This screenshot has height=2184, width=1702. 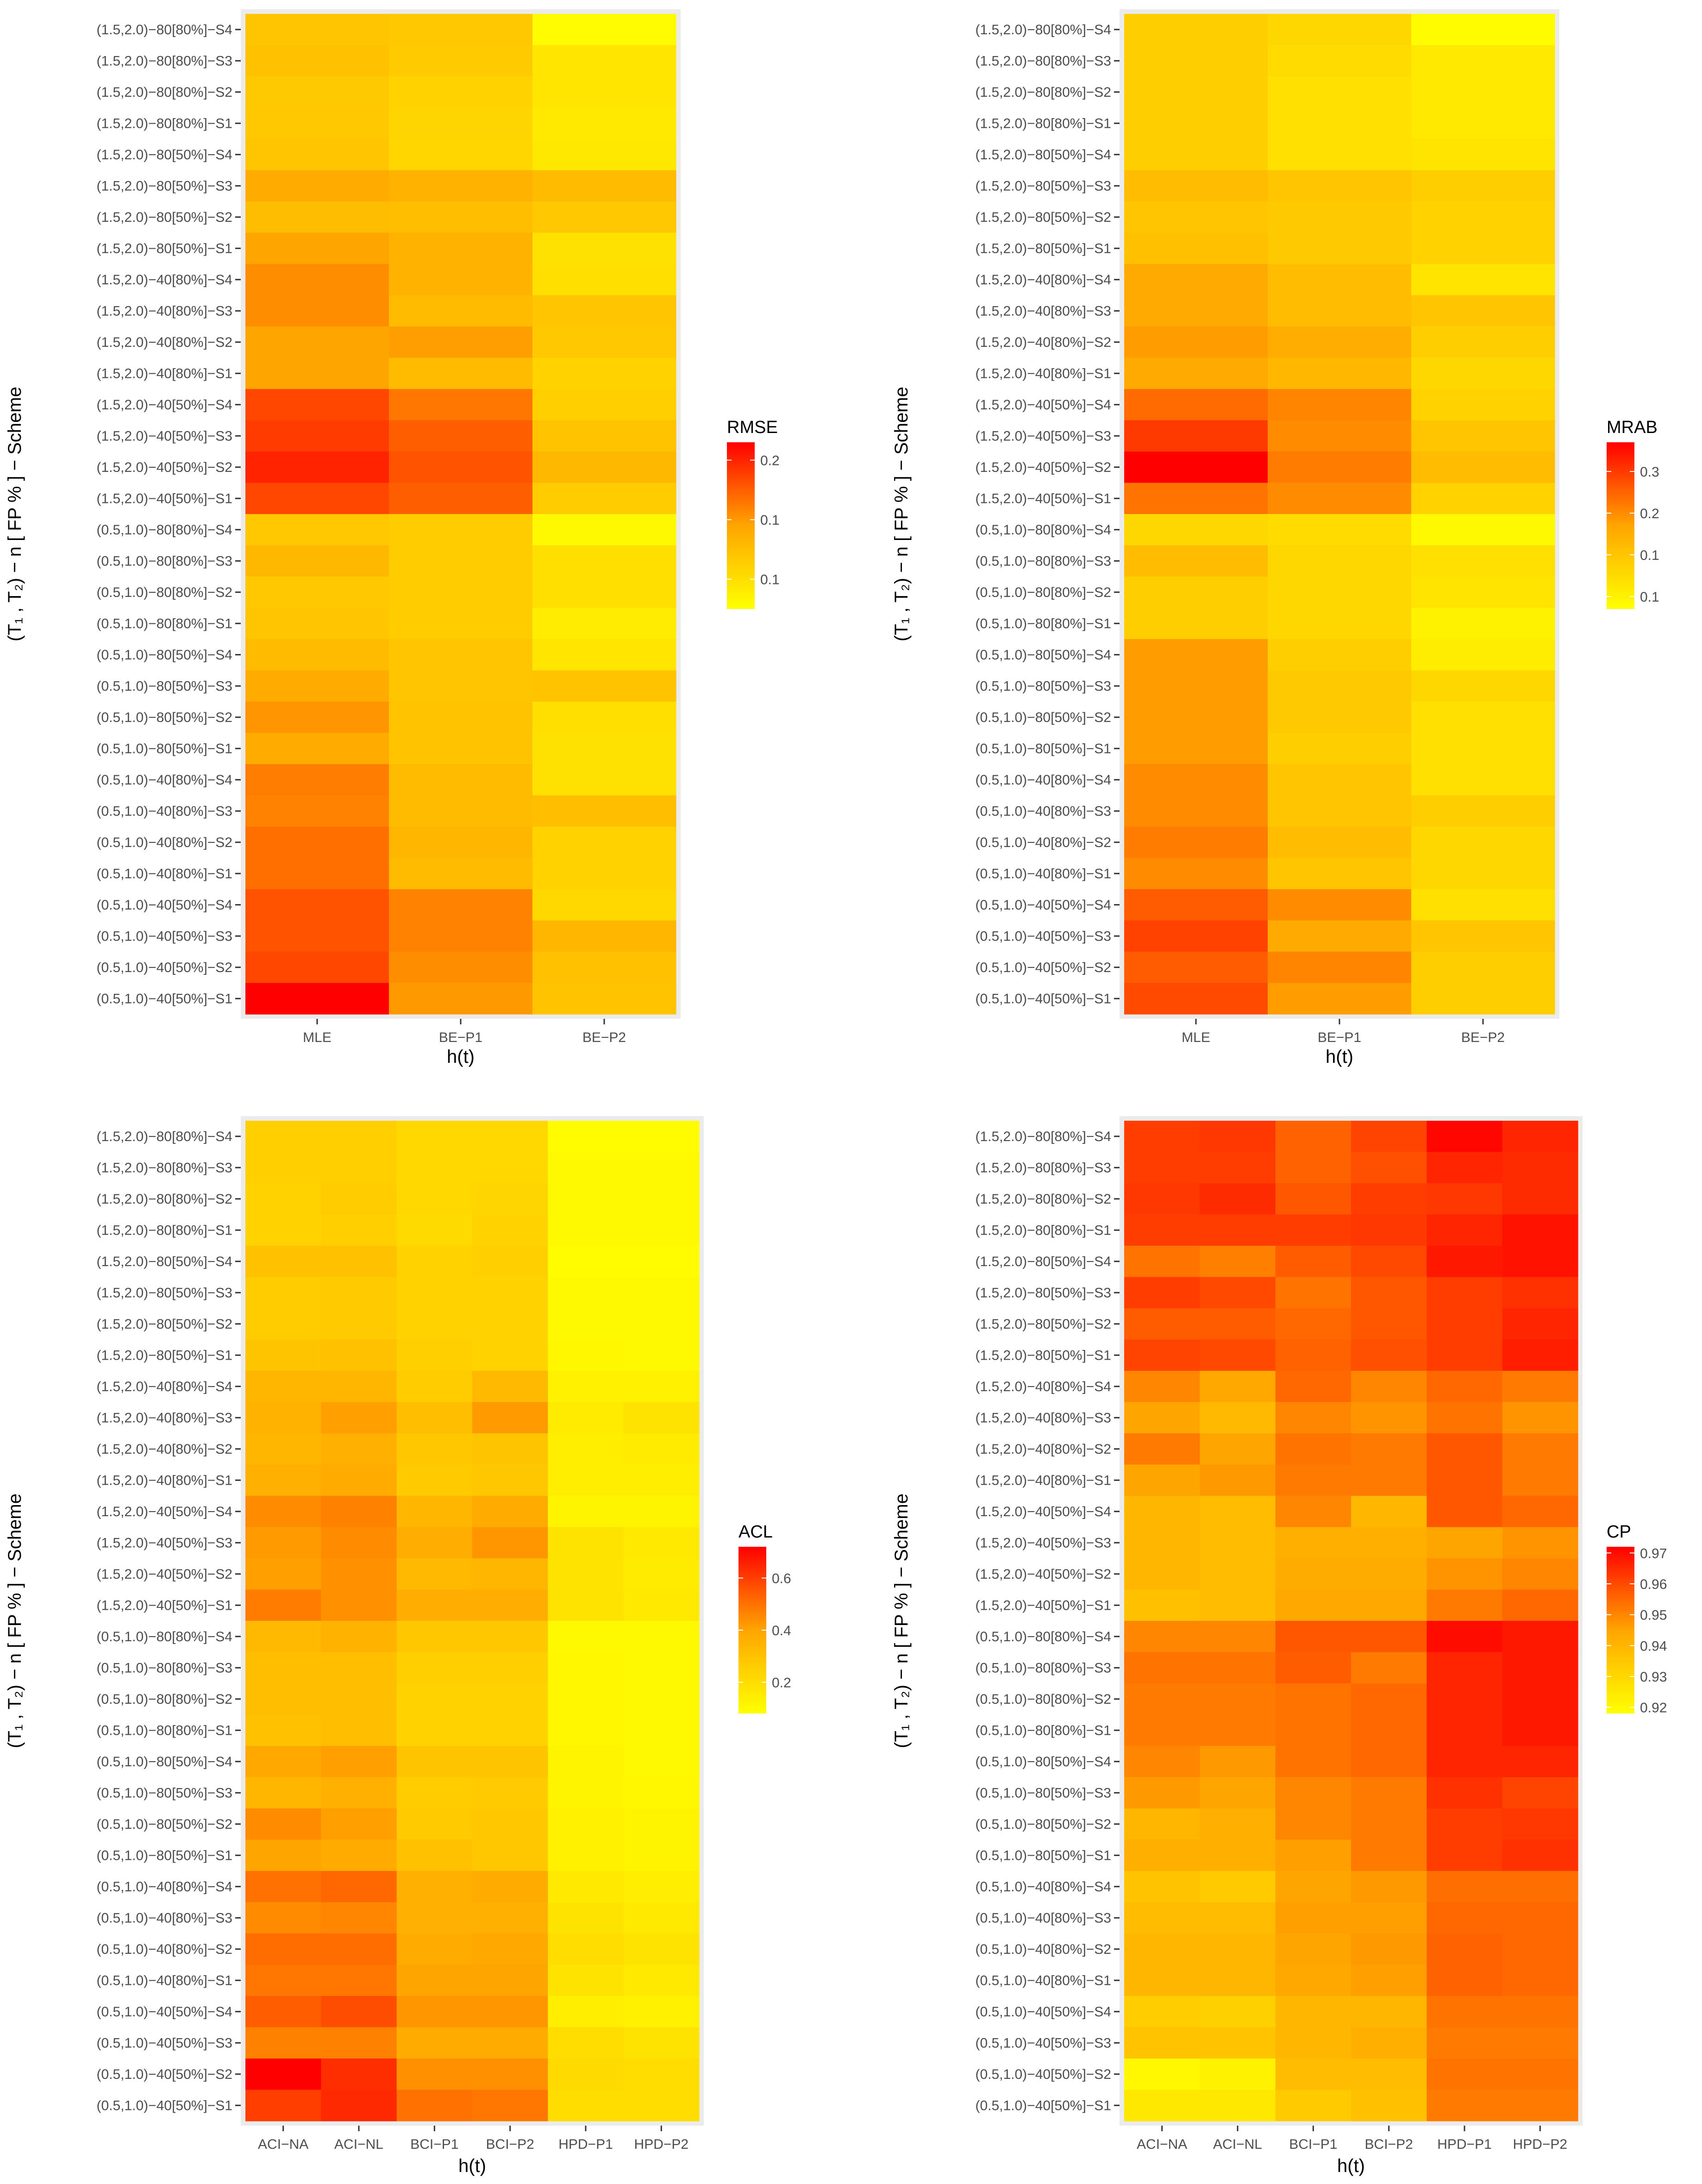 I want to click on y-tick-label: (0.5,1.0)−80[50%]−S2, so click(x=1043, y=717).